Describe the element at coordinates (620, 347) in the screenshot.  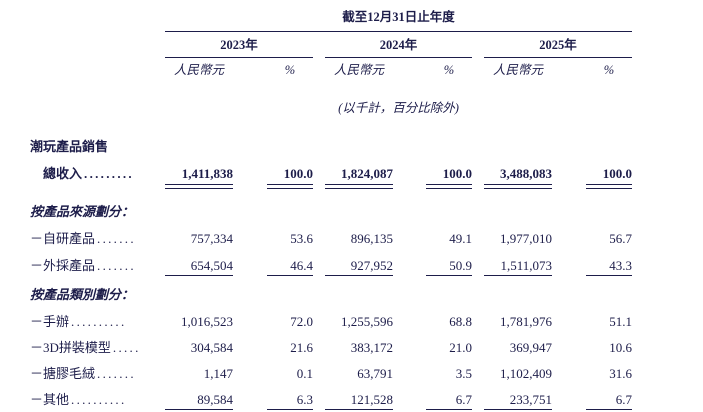
I see `value-cell: 10.6` at that location.